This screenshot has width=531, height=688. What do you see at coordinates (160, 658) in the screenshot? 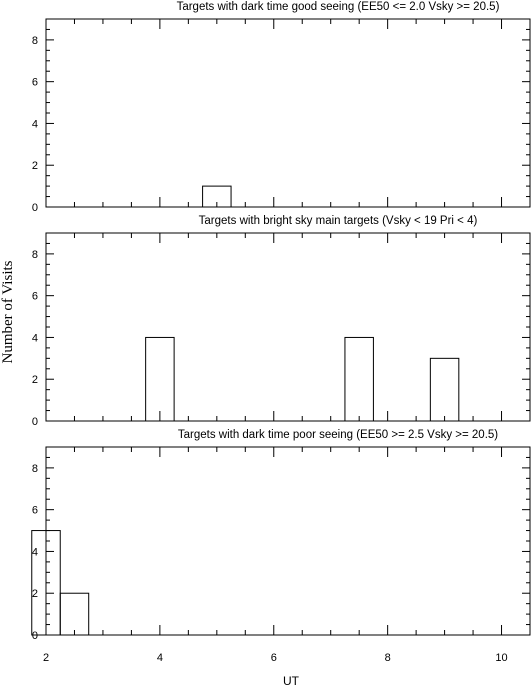
I see `x-tick-label: 4` at bounding box center [160, 658].